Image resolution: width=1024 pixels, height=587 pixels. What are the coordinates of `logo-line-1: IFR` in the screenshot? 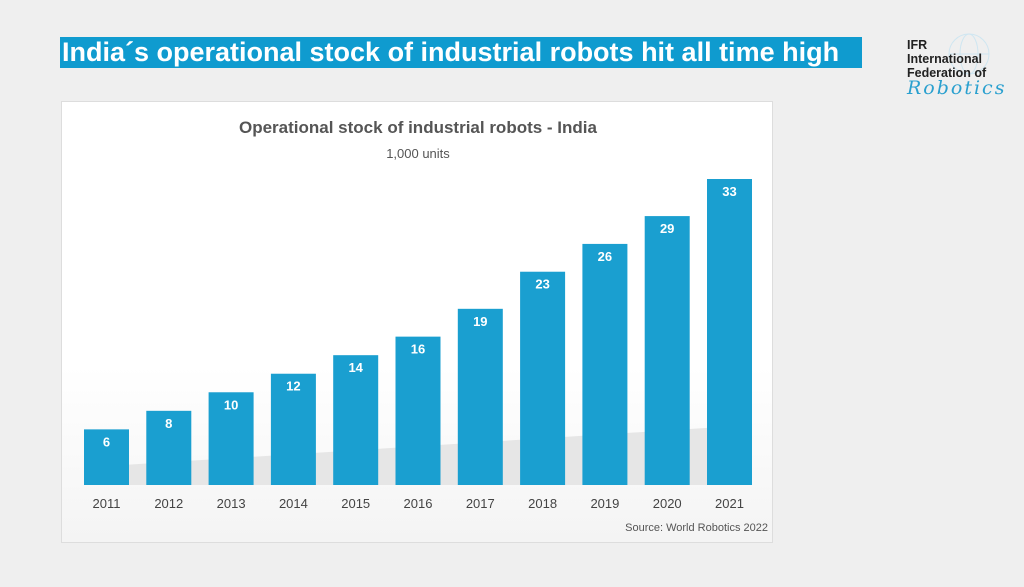 It's located at (917, 45).